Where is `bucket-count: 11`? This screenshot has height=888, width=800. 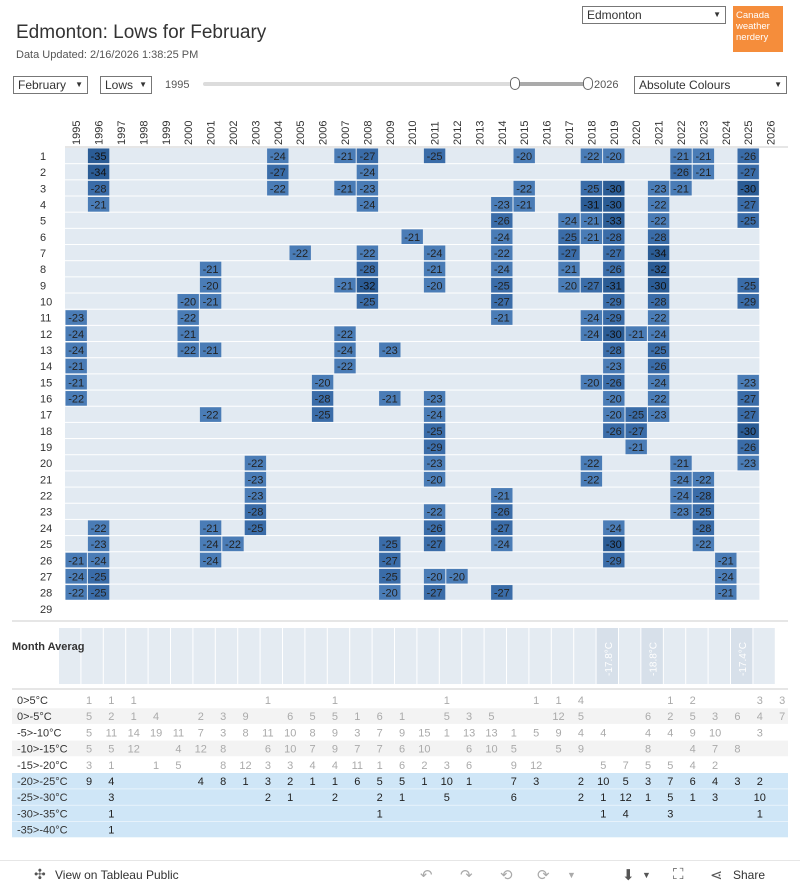 bucket-count: 11 is located at coordinates (111, 733).